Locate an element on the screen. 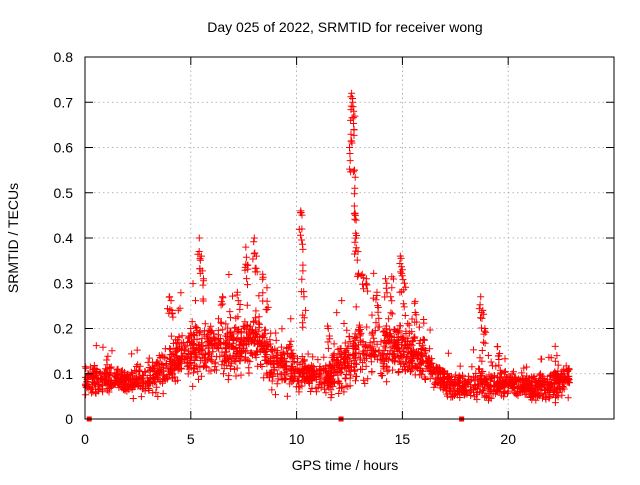 This screenshot has width=640, height=485. y-axis-label: SRMTID / TECUs is located at coordinates (13, 238).